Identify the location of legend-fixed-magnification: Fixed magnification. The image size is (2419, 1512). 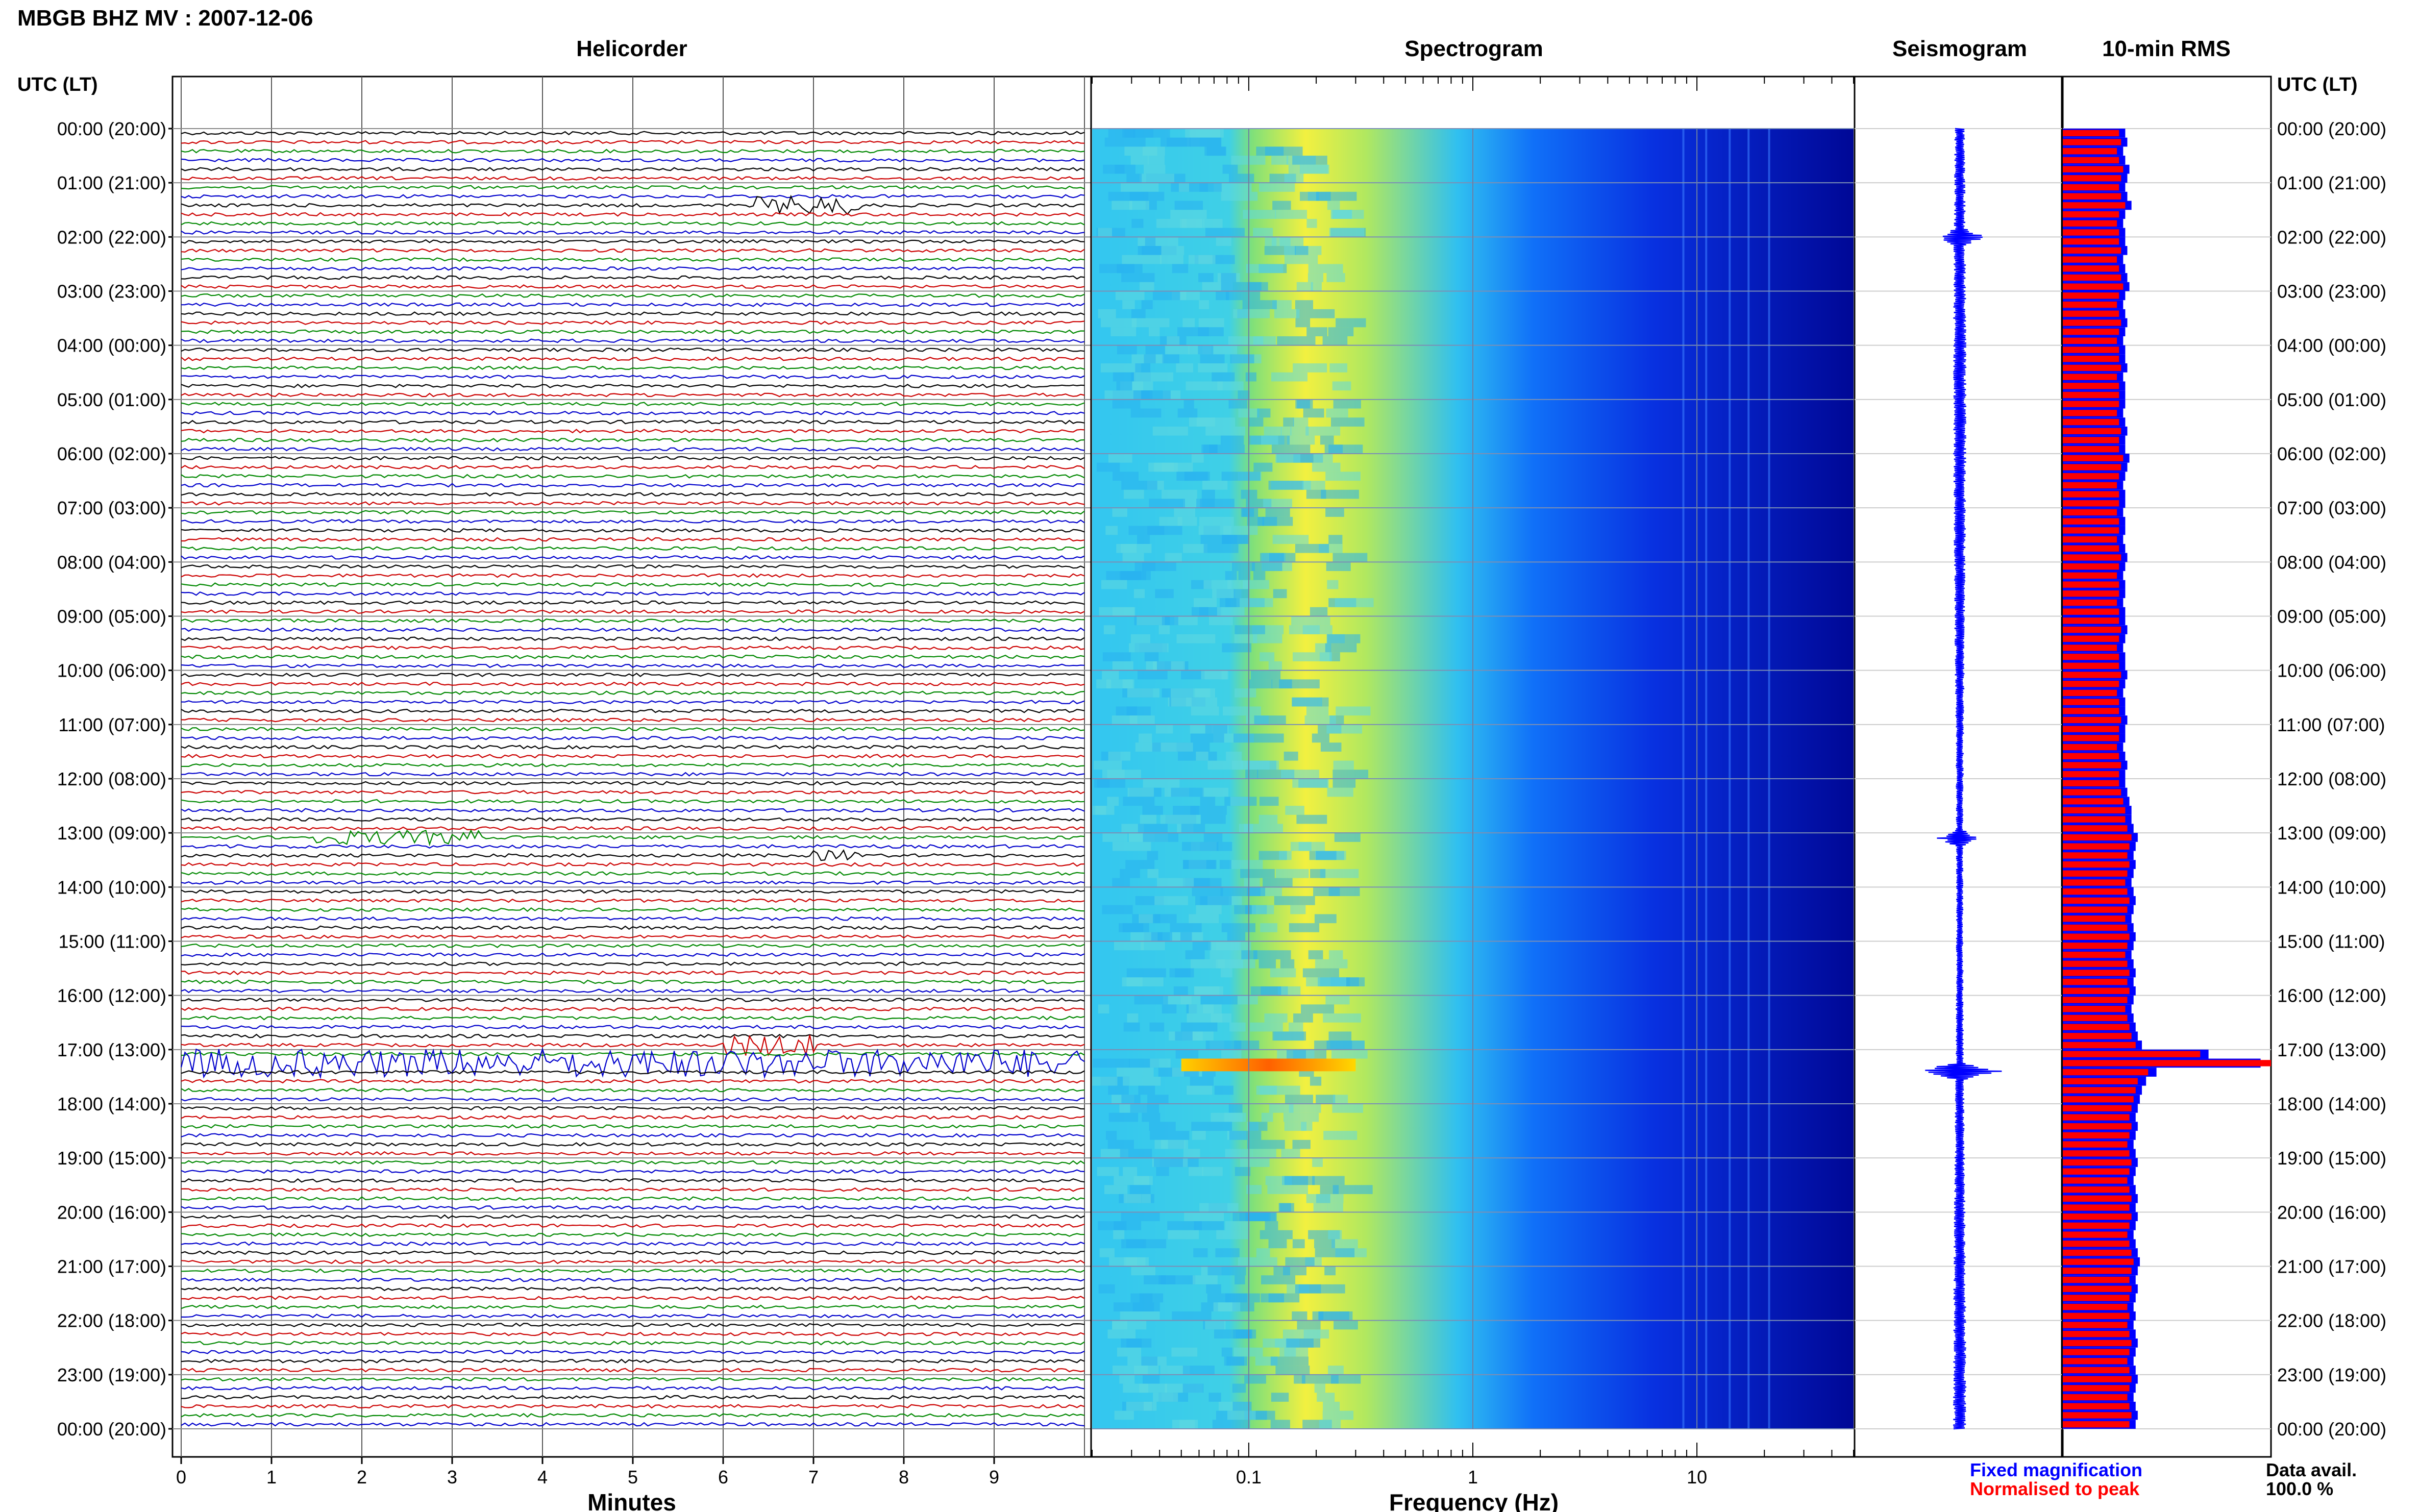
(2056, 1469).